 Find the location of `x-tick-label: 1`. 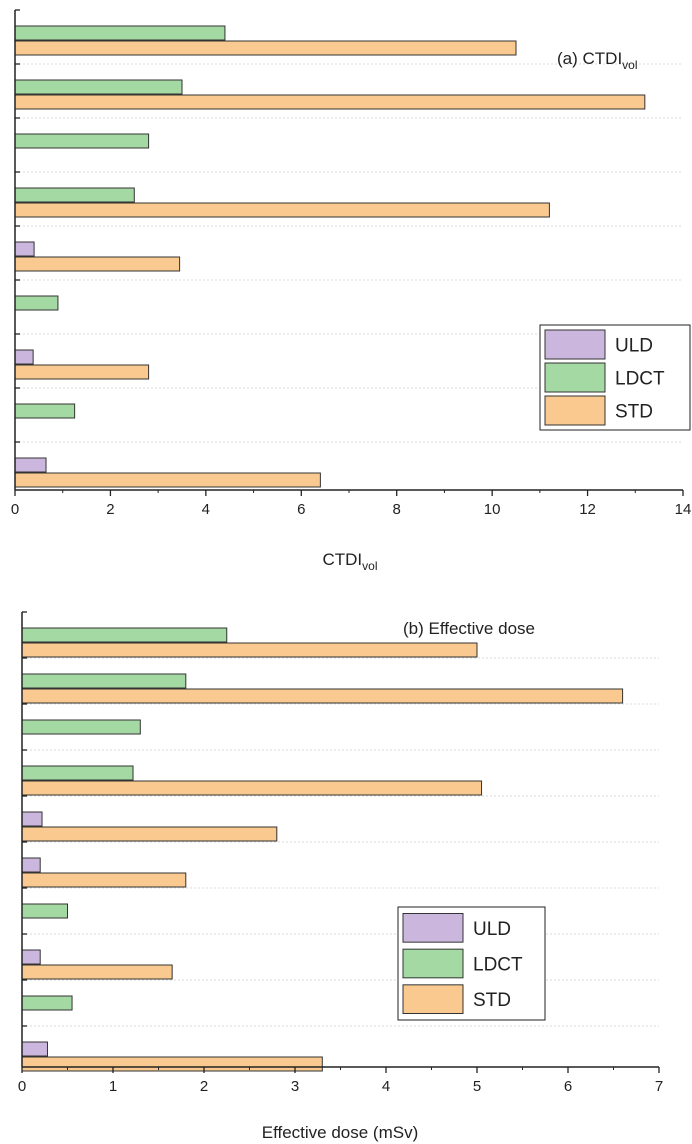

x-tick-label: 1 is located at coordinates (113, 1086).